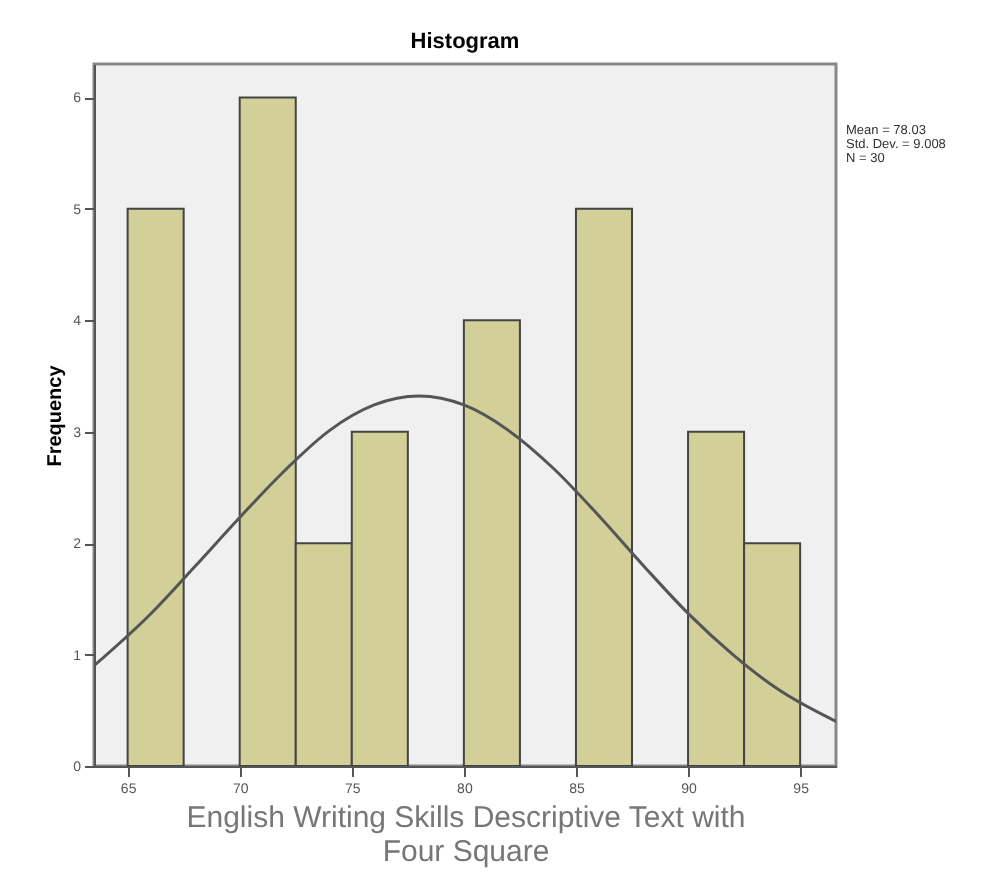 This screenshot has width=994, height=874. I want to click on x-axis-title: English Writing Skills Descriptive Text with Four Square, so click(466, 835).